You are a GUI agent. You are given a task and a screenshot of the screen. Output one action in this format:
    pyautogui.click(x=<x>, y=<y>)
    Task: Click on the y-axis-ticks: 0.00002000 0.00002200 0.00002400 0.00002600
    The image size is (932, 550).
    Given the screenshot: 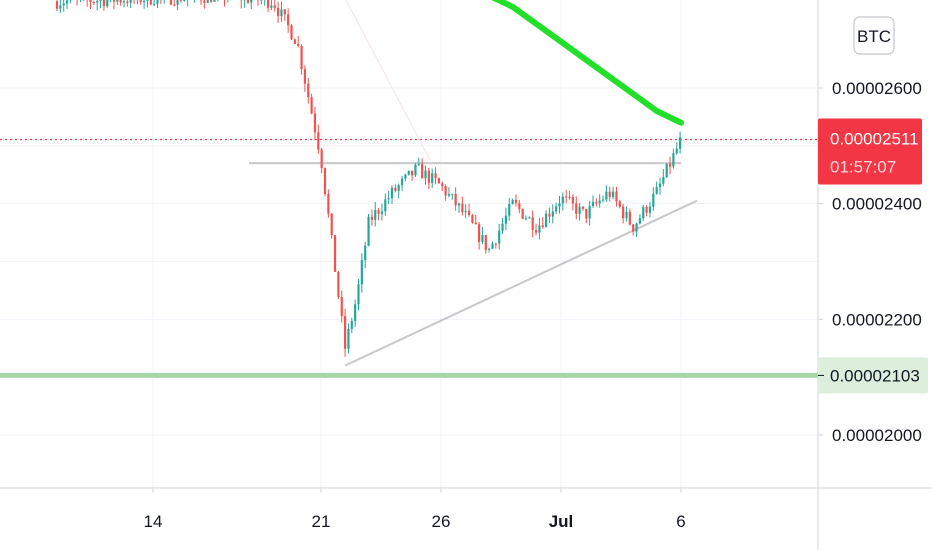 What is the action you would take?
    pyautogui.click(x=870, y=262)
    